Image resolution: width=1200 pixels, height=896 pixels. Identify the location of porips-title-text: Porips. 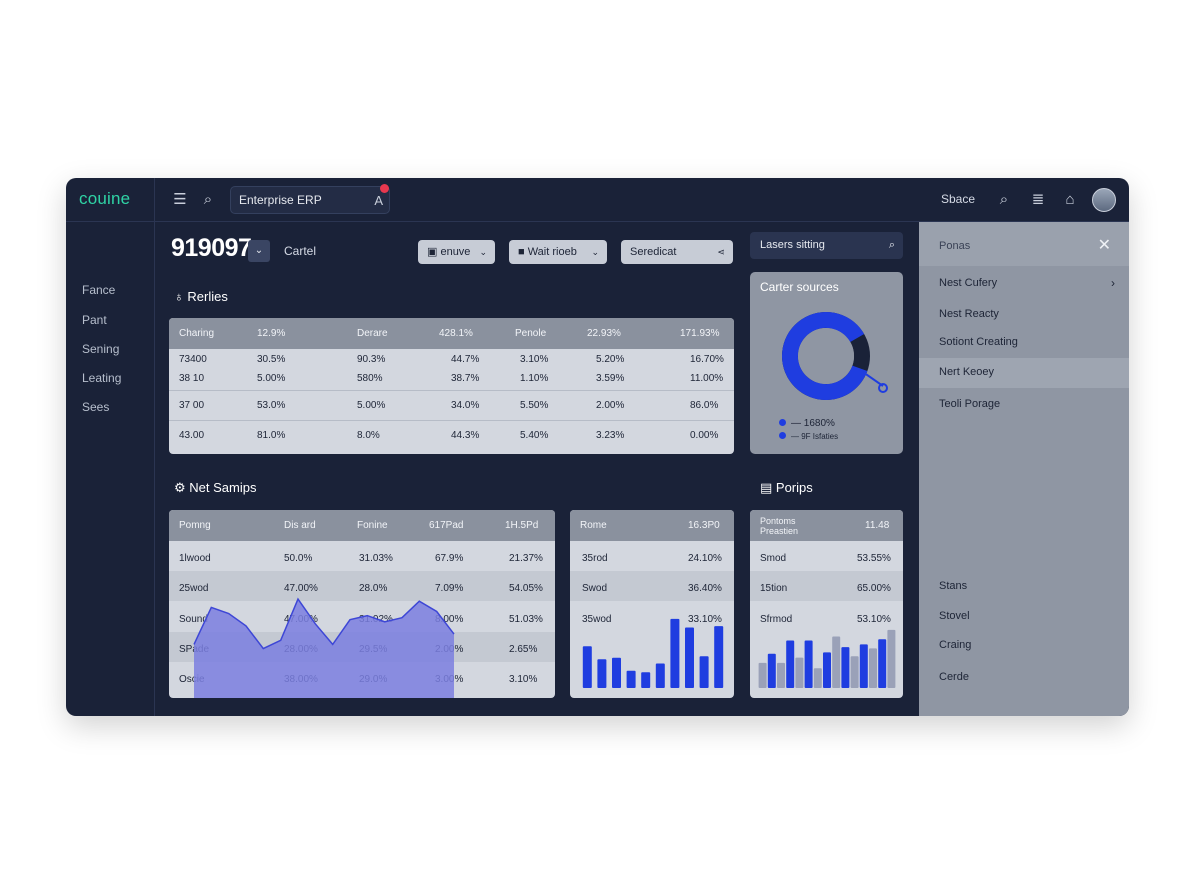
(794, 487).